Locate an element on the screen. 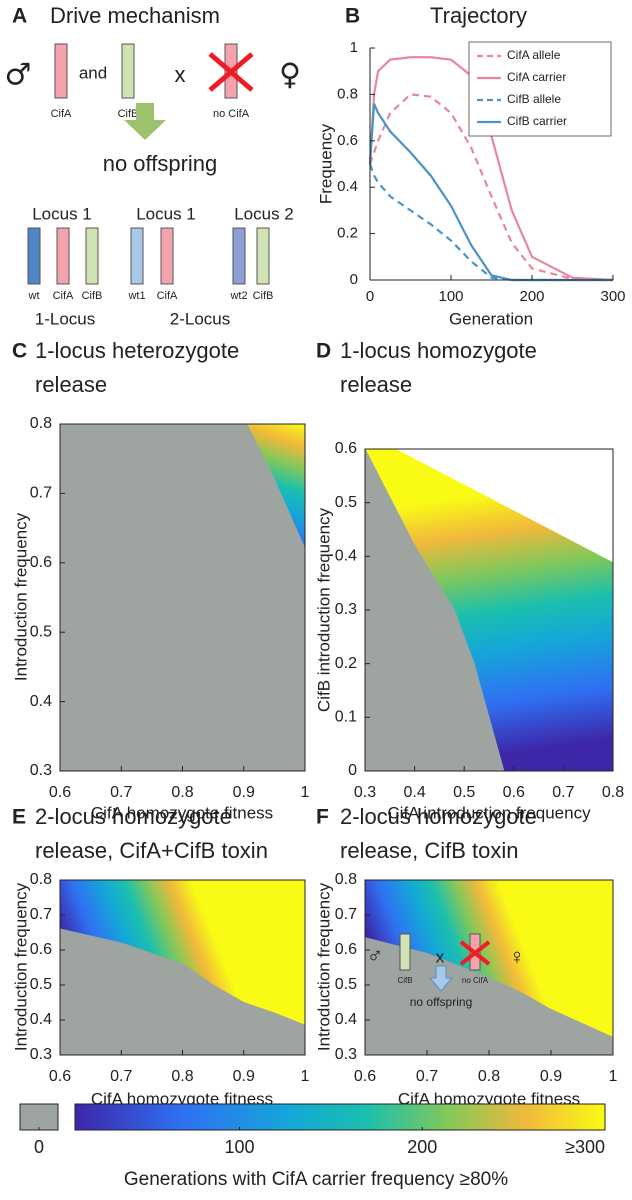  panel-title: 1-locus heterozygote is located at coordinates (137, 350).